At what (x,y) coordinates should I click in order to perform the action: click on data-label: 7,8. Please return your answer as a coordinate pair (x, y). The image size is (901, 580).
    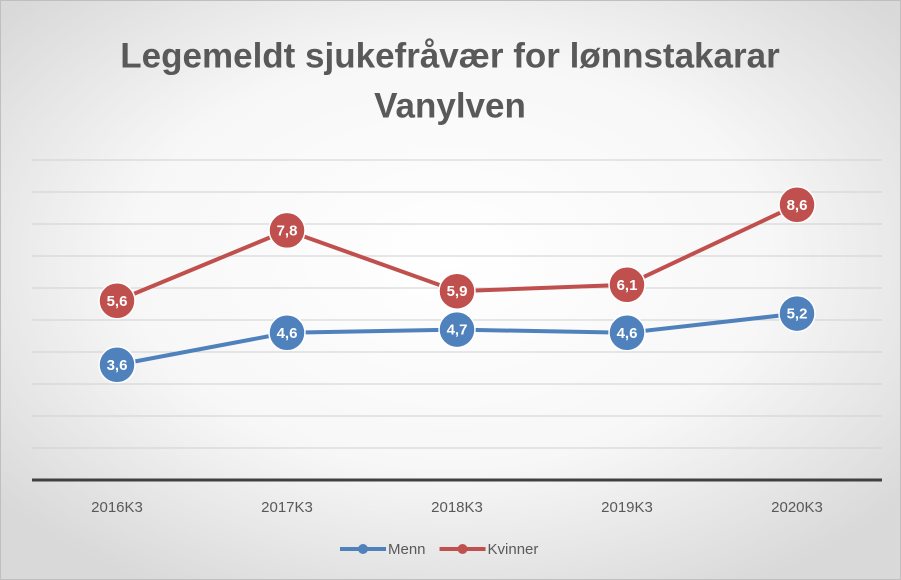
    Looking at the image, I should click on (287, 230).